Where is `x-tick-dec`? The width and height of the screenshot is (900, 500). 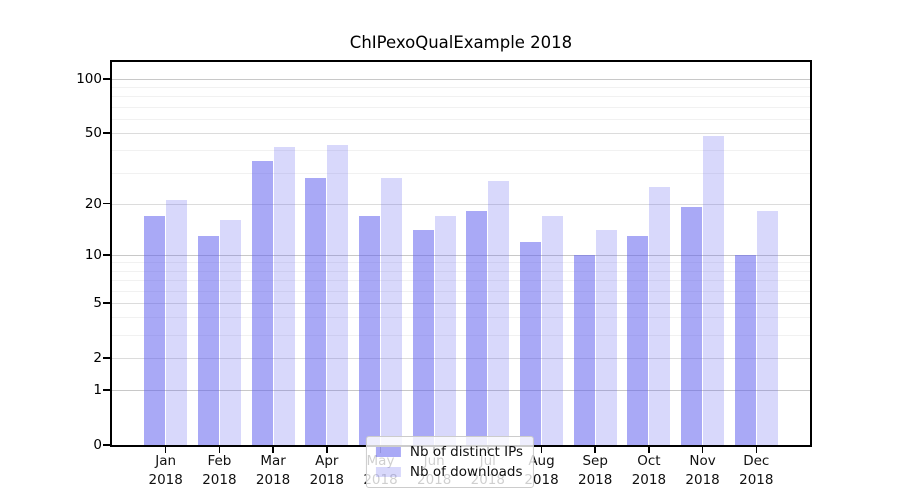 x-tick-dec is located at coordinates (756, 450).